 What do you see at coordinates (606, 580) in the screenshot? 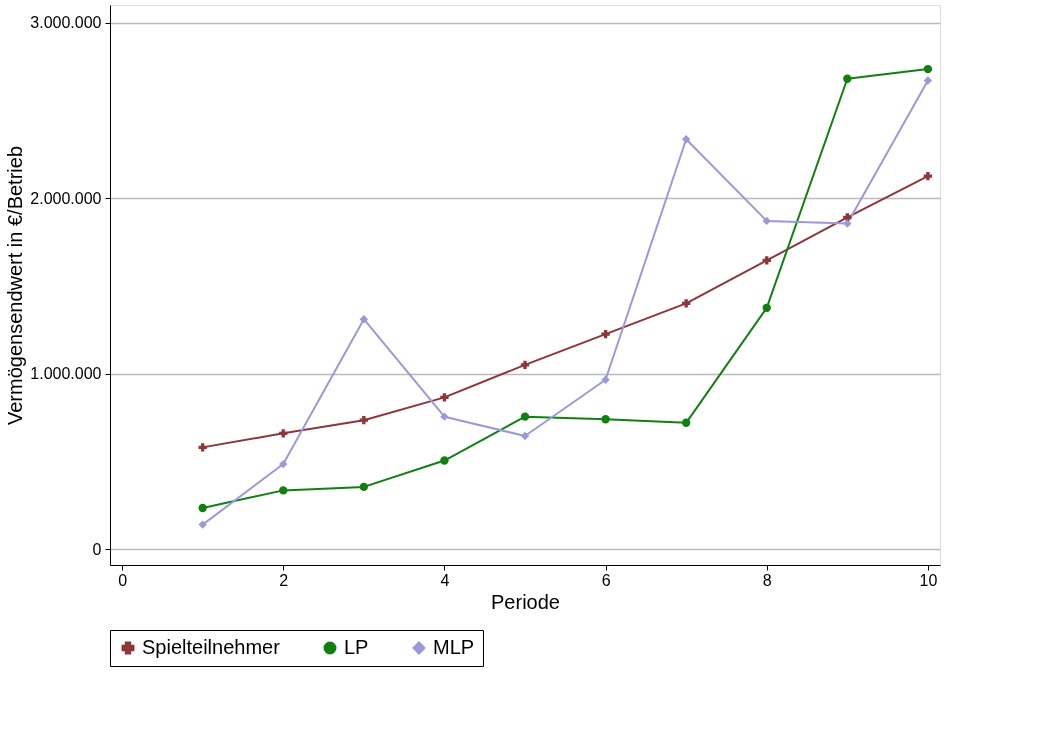
I see `x-tick-label: 6` at bounding box center [606, 580].